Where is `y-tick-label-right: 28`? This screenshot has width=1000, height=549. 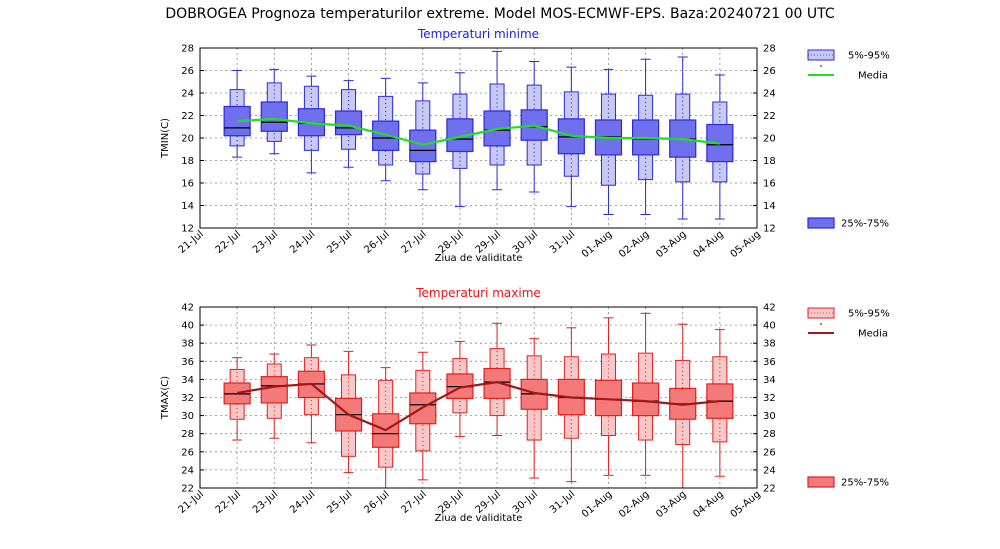
y-tick-label-right: 28 is located at coordinates (769, 49).